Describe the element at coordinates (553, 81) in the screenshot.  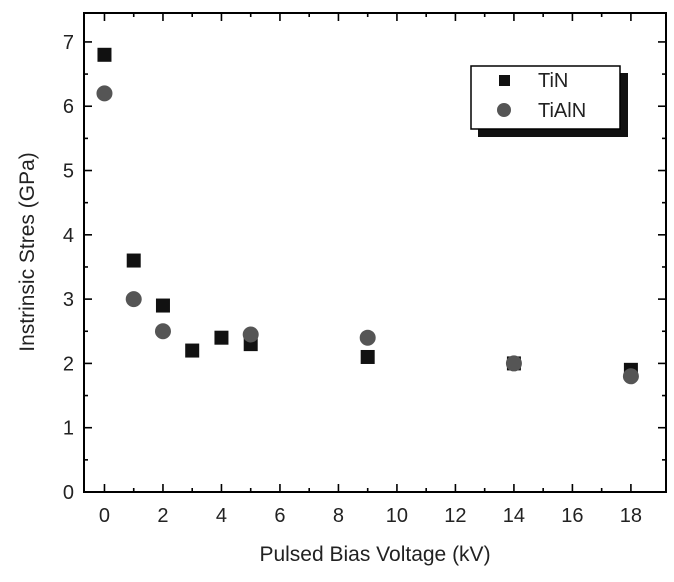
I see `legend-label-tin: TiN` at that location.